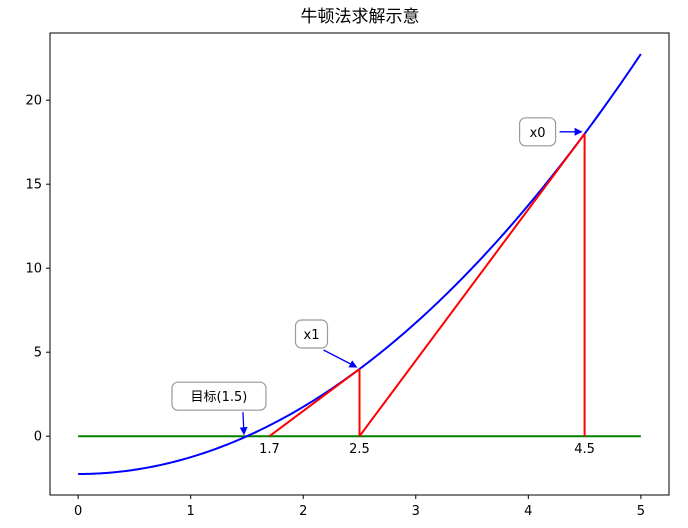  I want to click on x-tick-label: 0, so click(78, 511).